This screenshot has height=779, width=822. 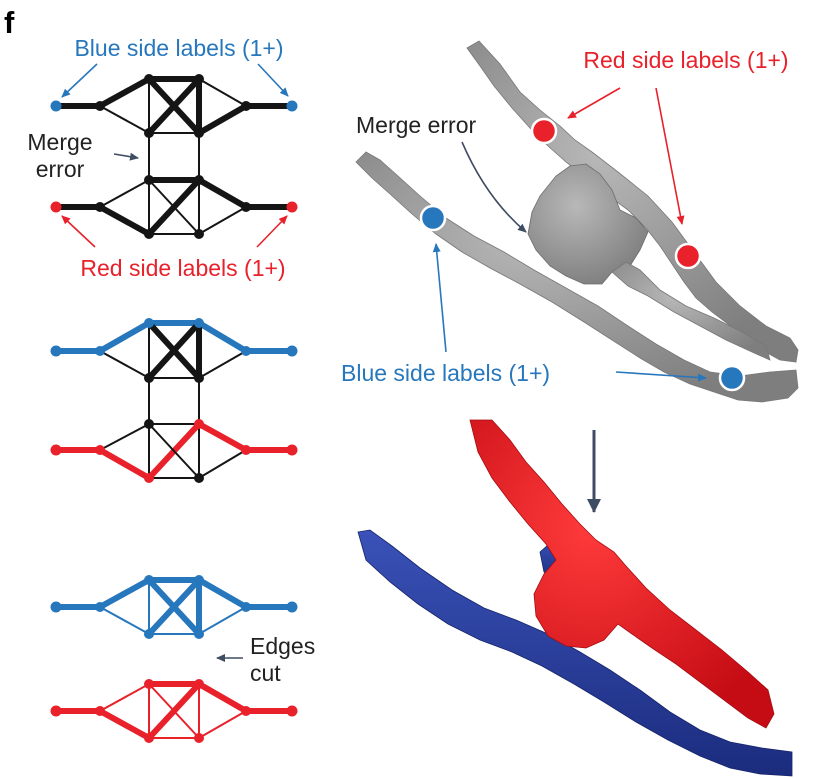 I want to click on graph-merged-nodes, so click(x=173, y=156).